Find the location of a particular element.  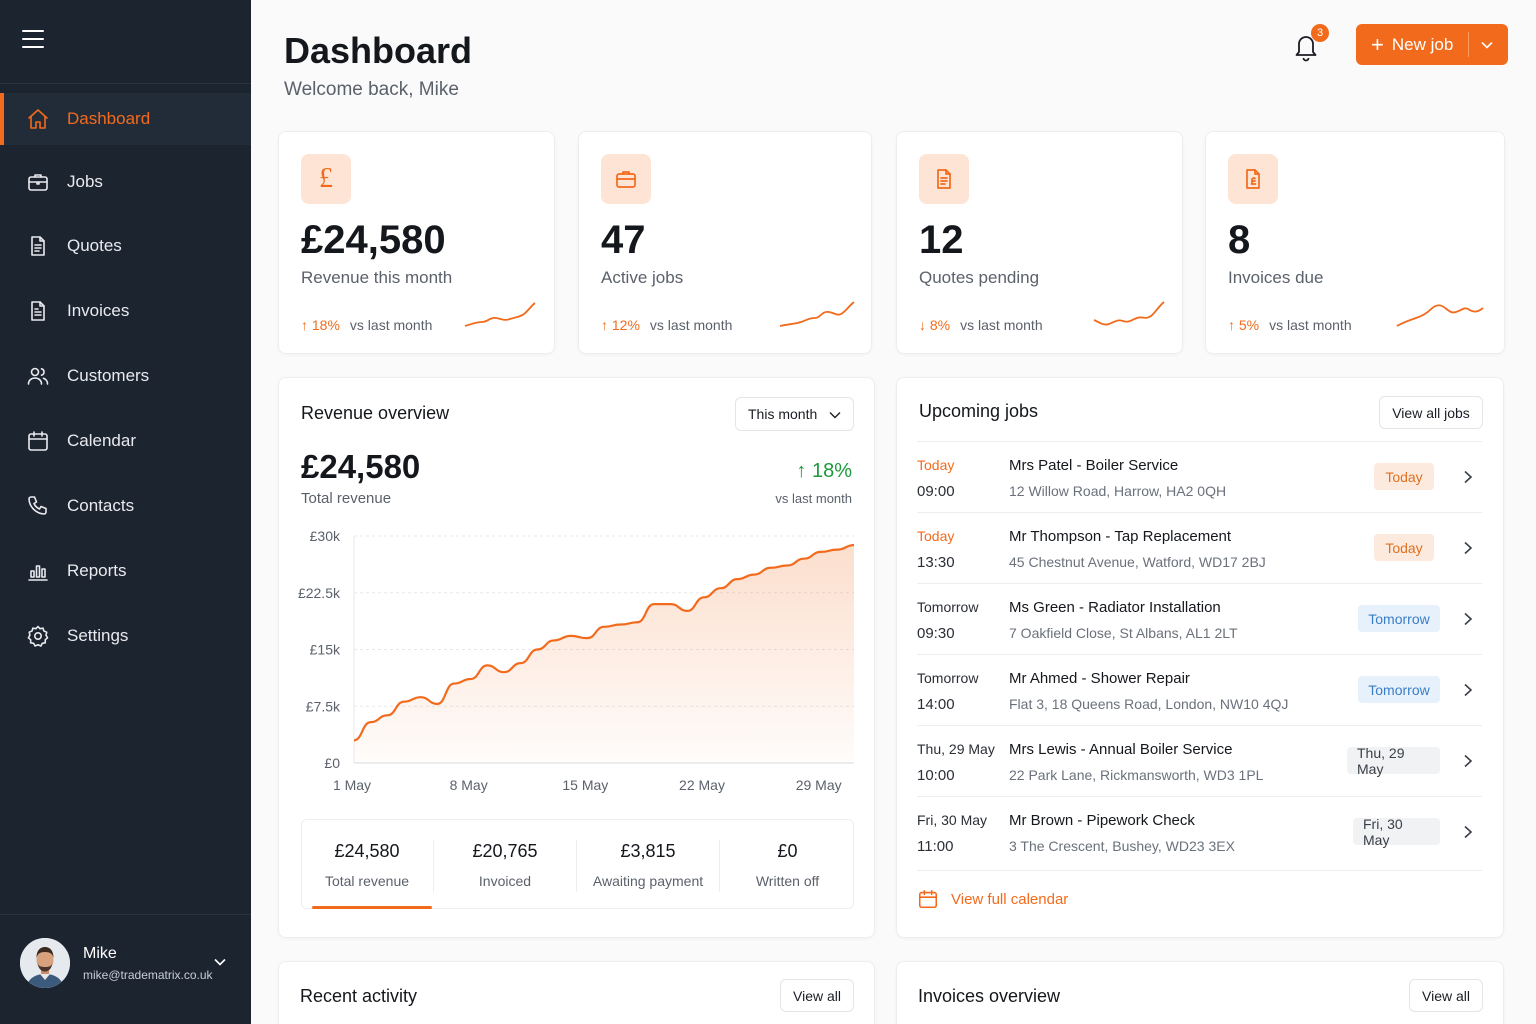

new-job-label: New job is located at coordinates (1422, 44).